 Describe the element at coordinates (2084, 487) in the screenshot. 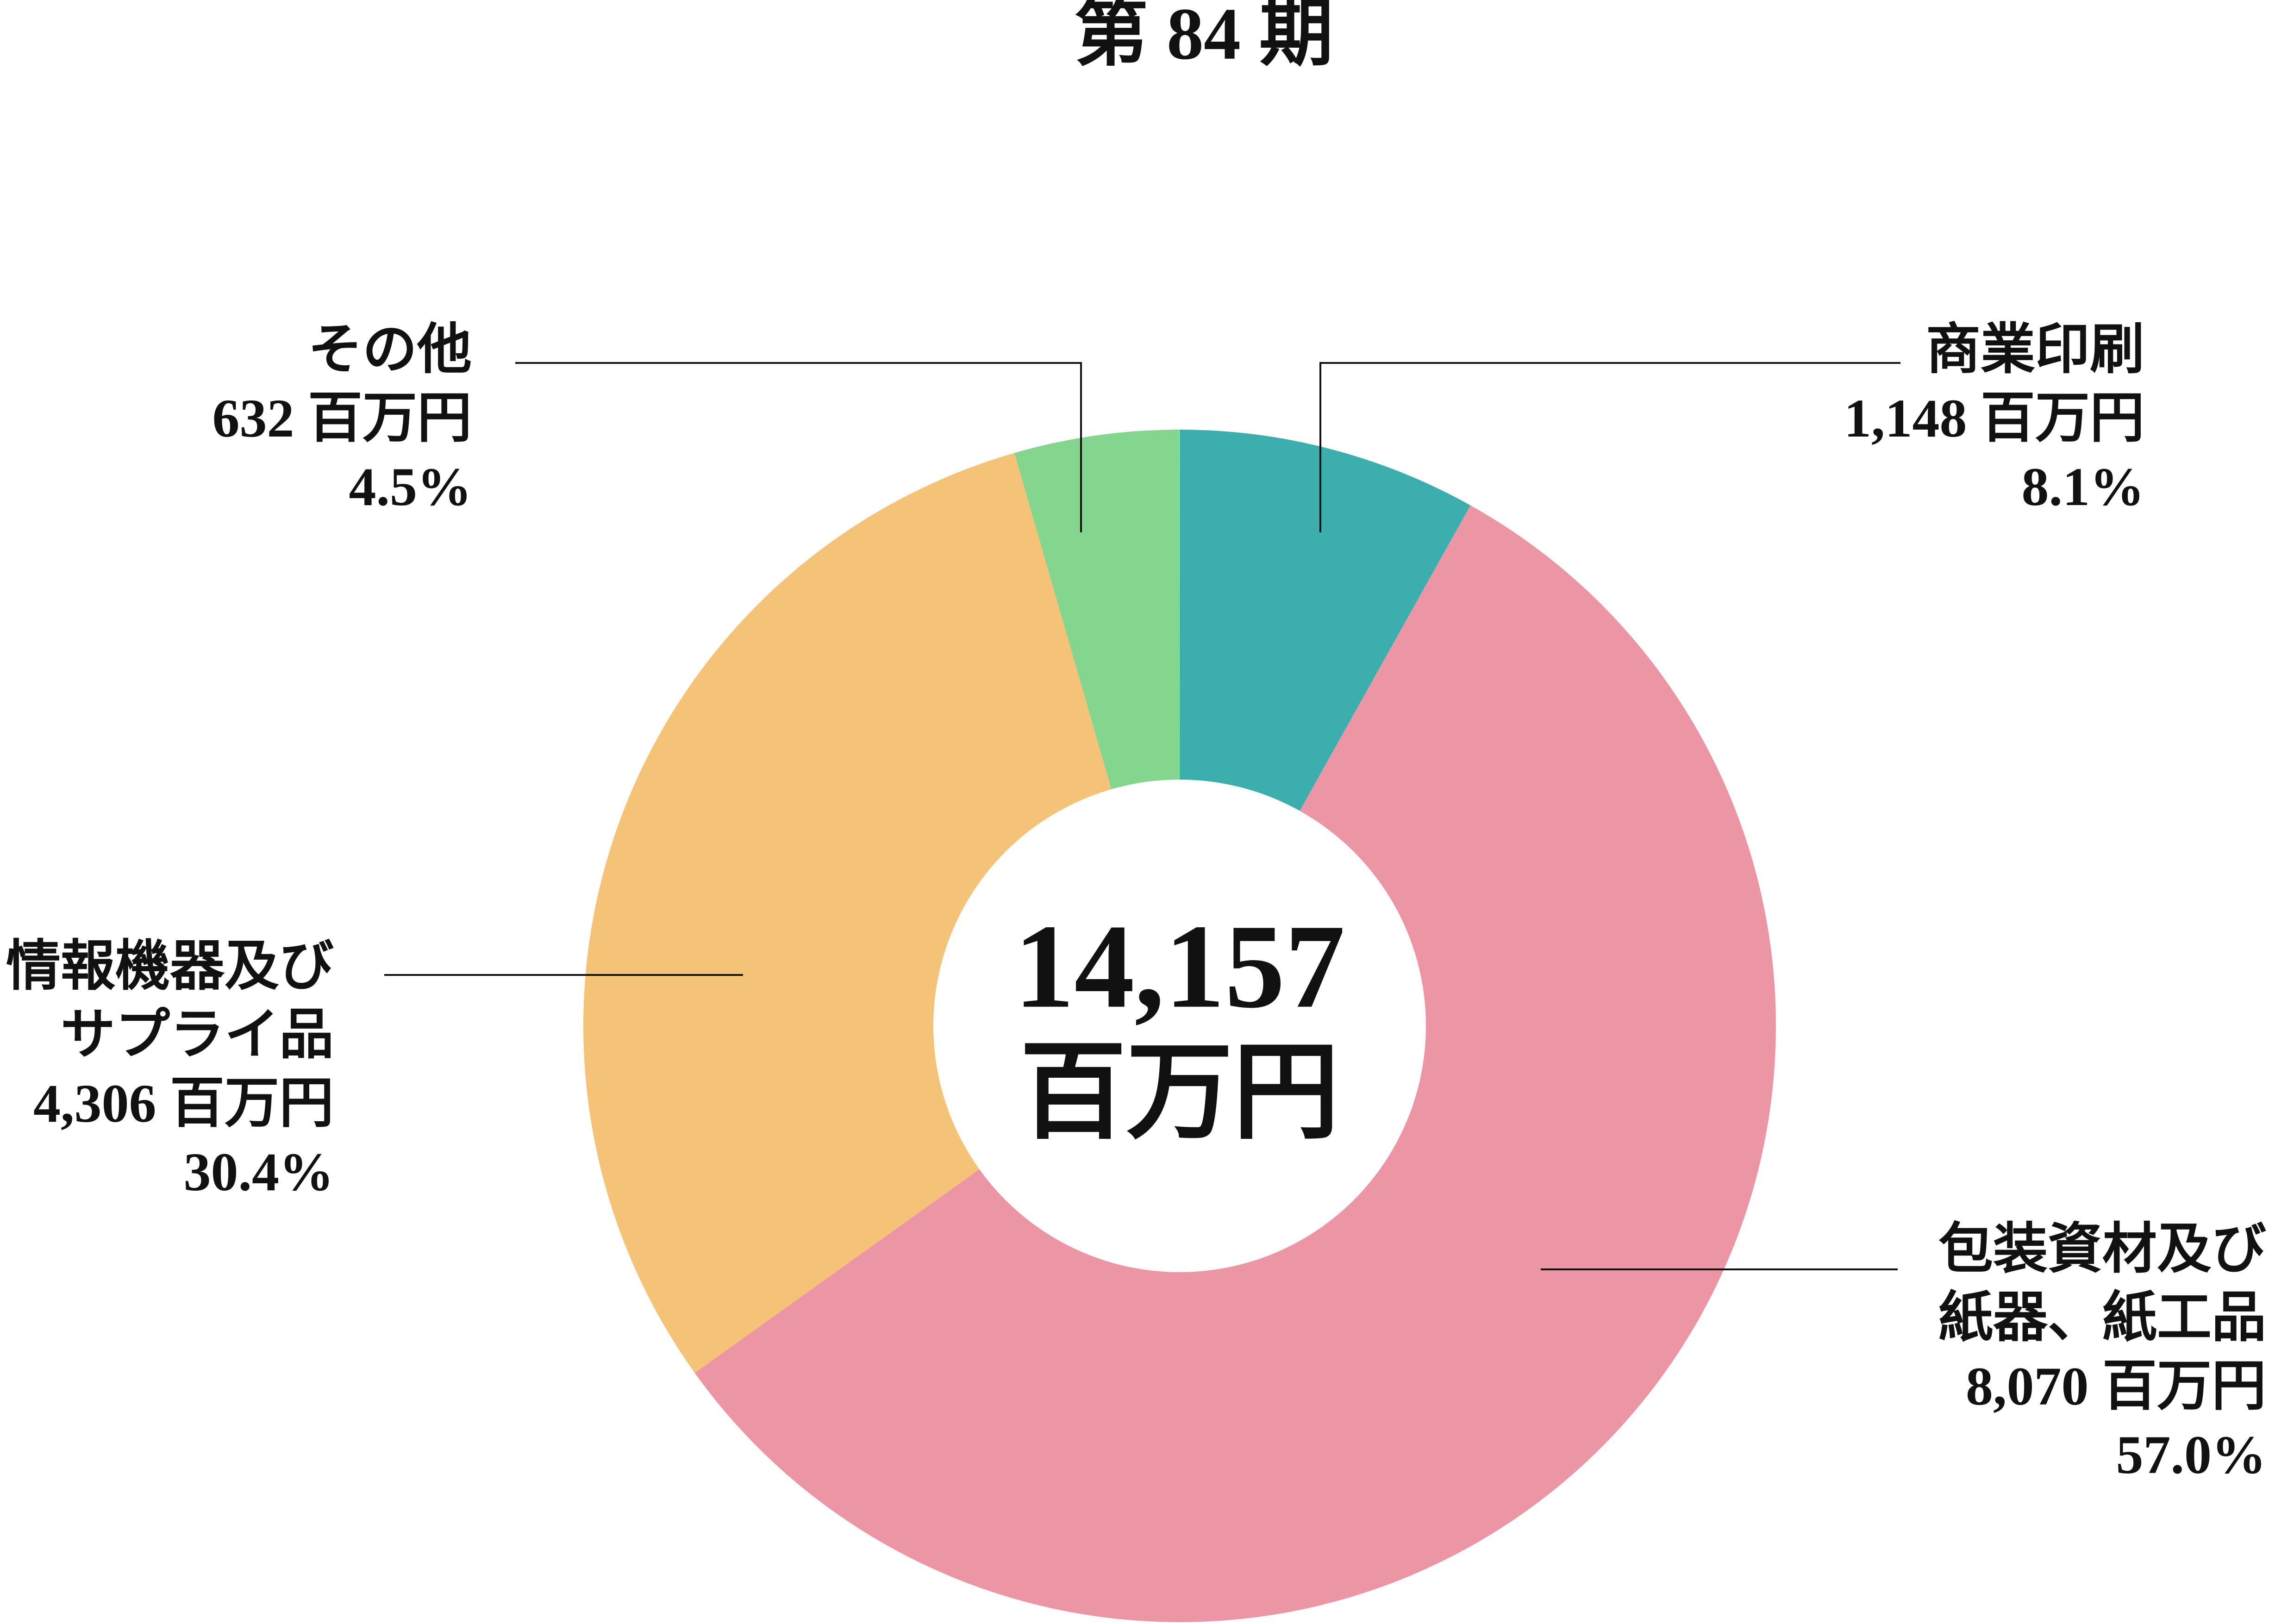

I see `percent-label: 8.1%` at that location.